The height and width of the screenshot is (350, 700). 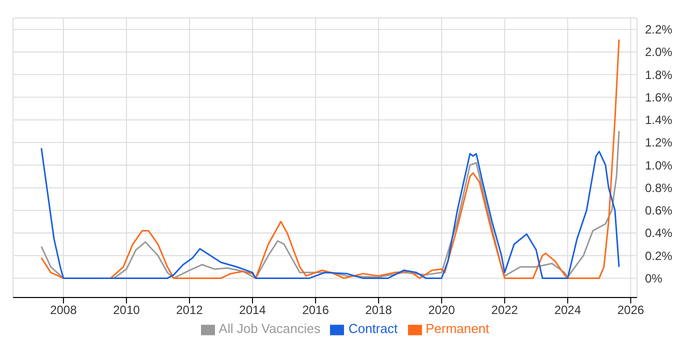 I want to click on y-tick-label: 1.4%, so click(x=659, y=120).